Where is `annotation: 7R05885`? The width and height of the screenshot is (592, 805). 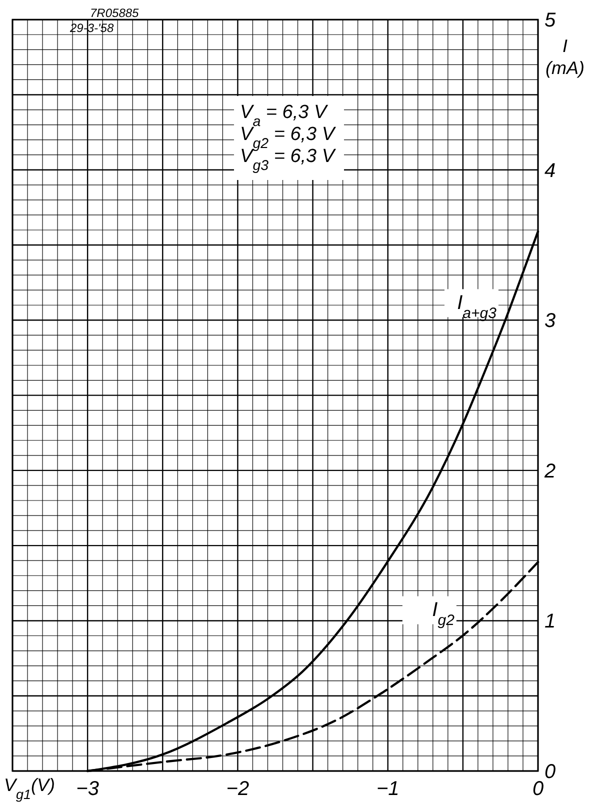 annotation: 7R05885 is located at coordinates (115, 13).